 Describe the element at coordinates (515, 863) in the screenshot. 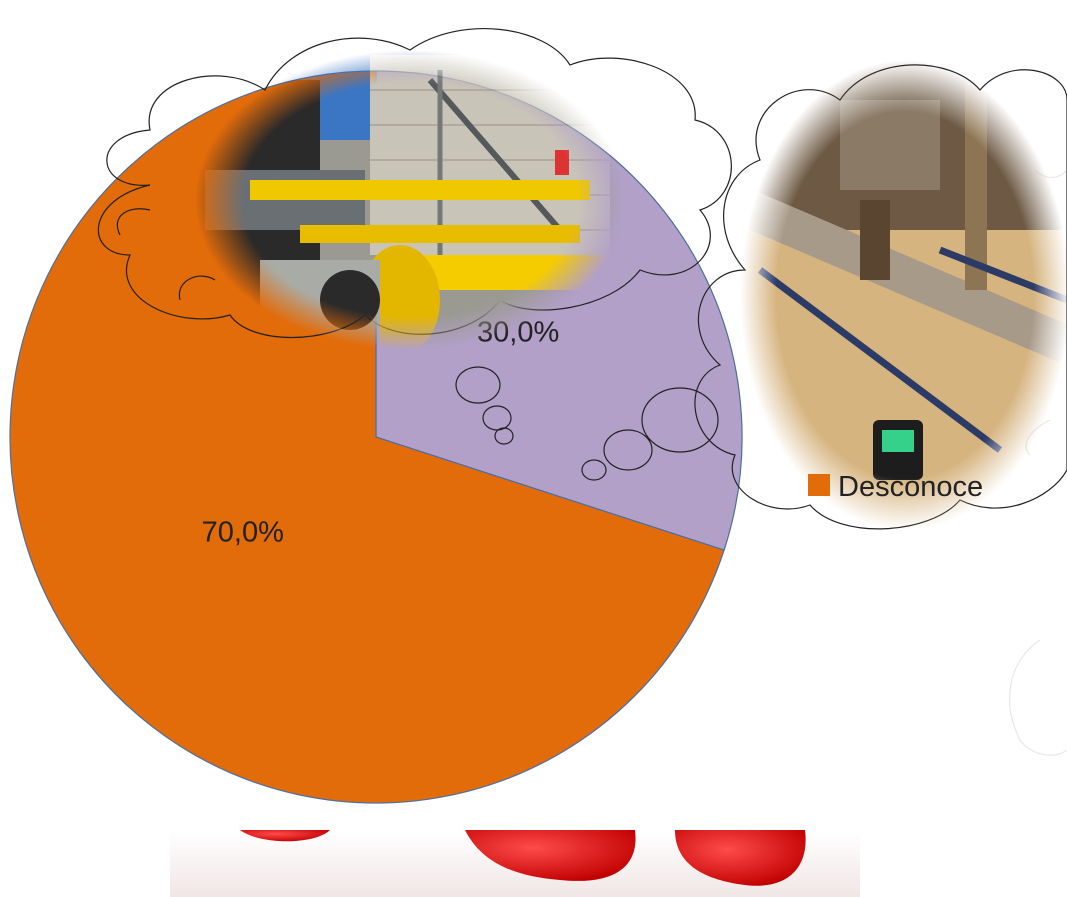

I see `red-figure-feet` at that location.